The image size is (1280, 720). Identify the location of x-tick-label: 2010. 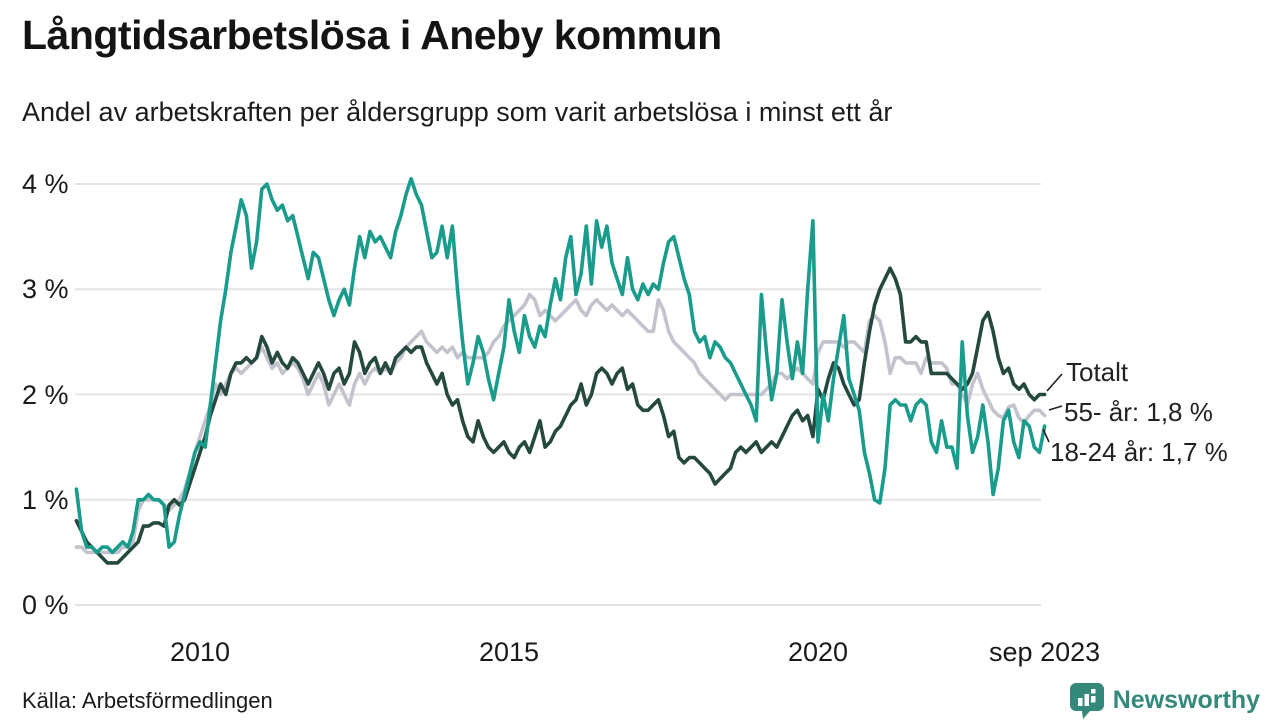
(200, 652).